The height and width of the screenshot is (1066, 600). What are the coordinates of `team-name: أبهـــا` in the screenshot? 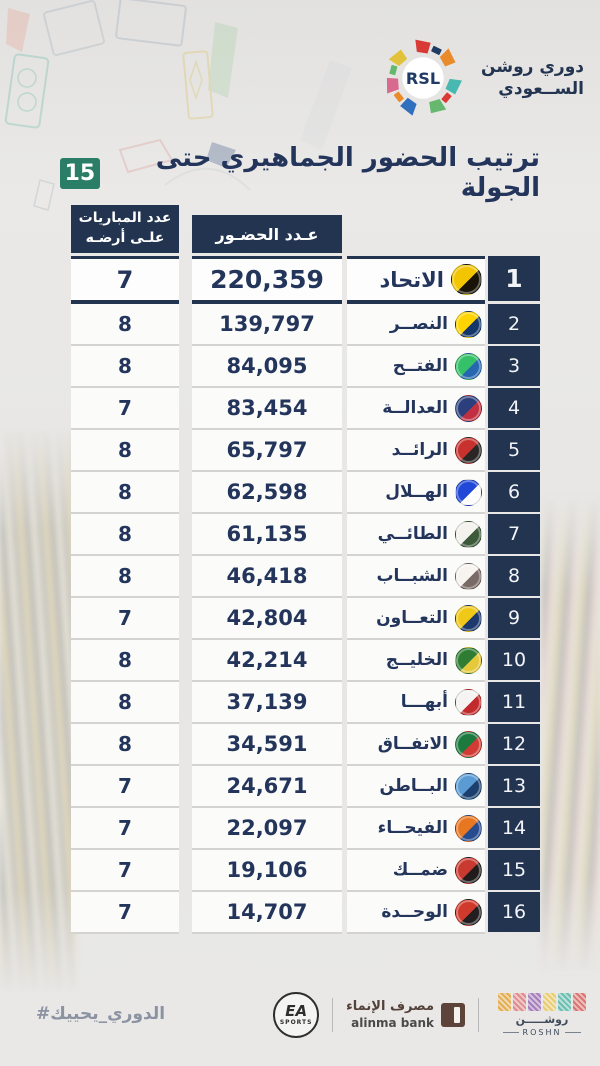 It's located at (424, 702).